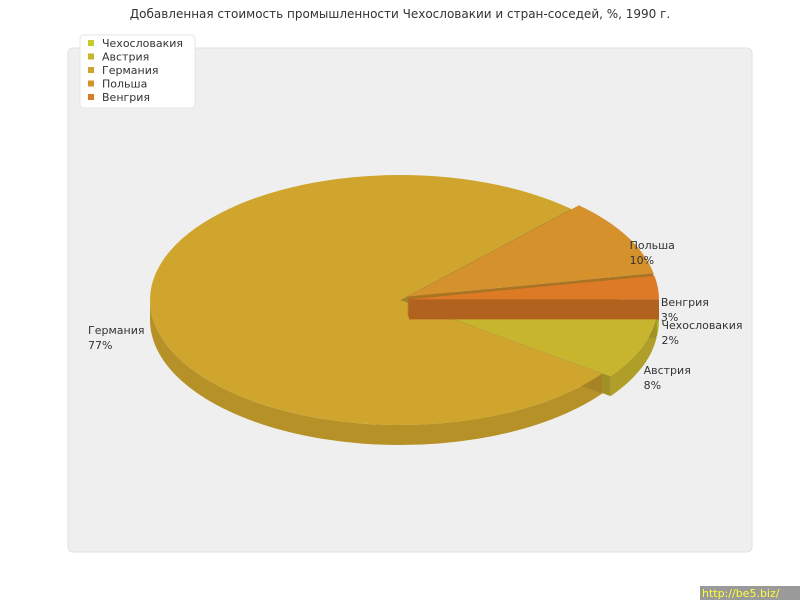 The height and width of the screenshot is (600, 800). Describe the element at coordinates (667, 370) in the screenshot. I see `slice-label: Австрия` at that location.